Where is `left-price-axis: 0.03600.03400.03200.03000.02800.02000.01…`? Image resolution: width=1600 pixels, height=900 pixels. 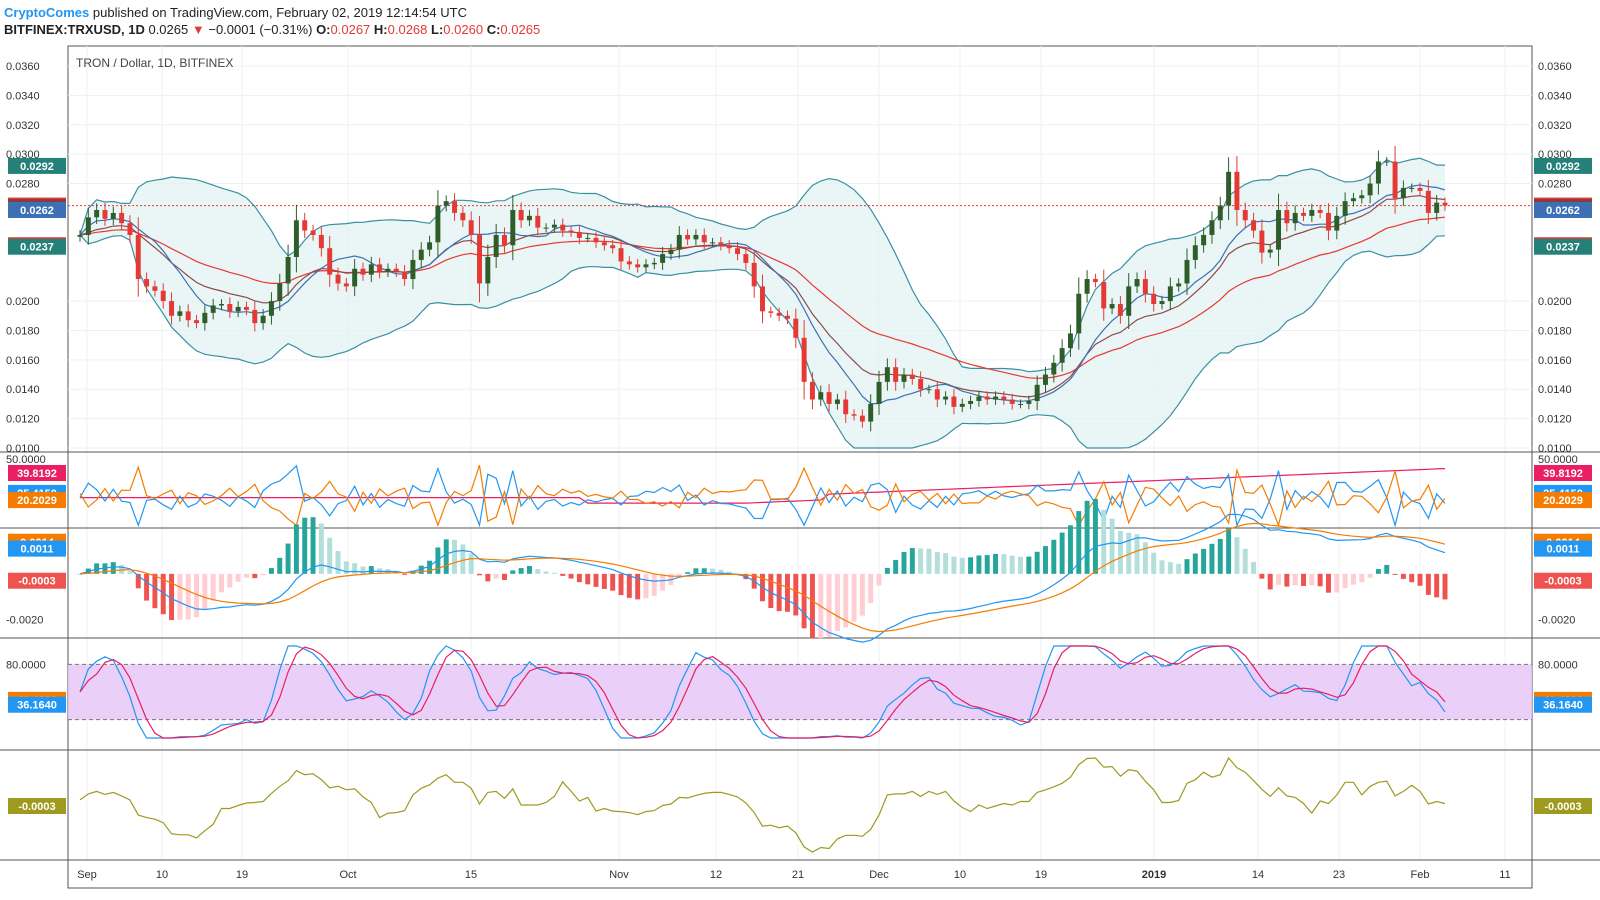
left-price-axis: 0.03600.03400.03200.03000.02800.02000.01… is located at coordinates (23, 258).